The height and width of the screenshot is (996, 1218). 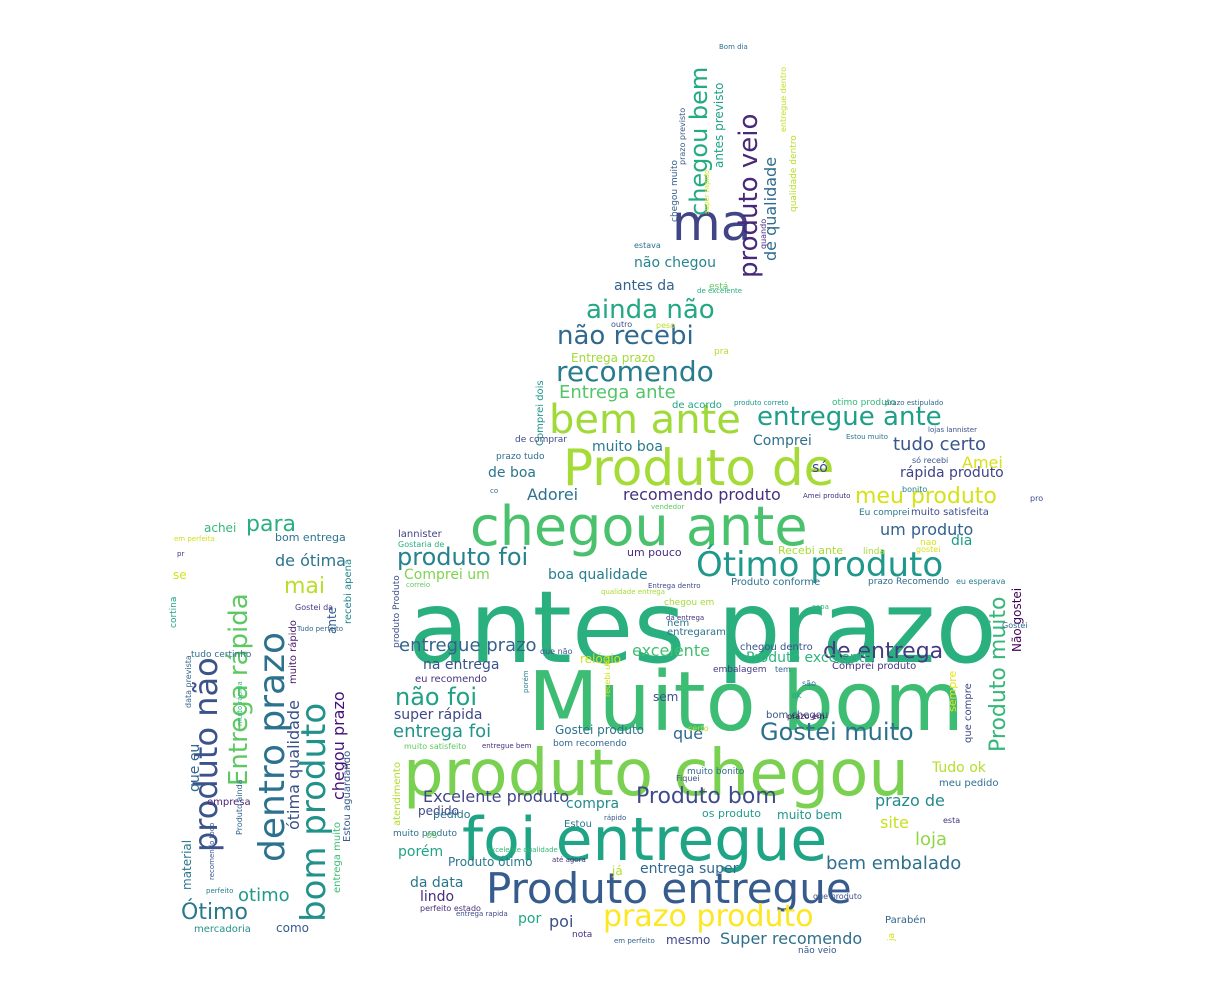 What do you see at coordinates (1015, 625) in the screenshot?
I see `cloud-word: Gostei` at bounding box center [1015, 625].